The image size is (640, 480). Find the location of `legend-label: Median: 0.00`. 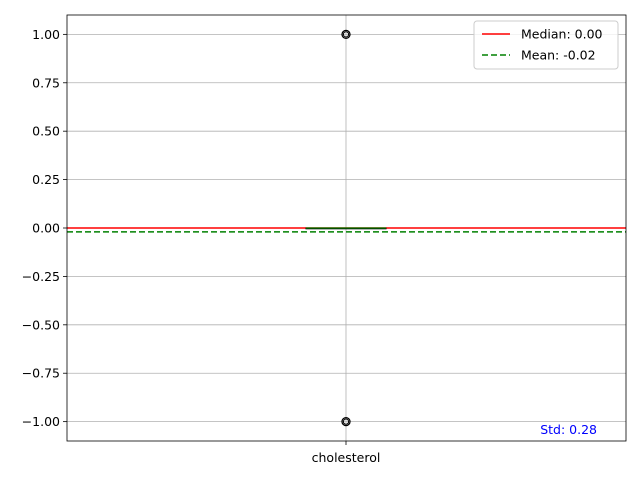

legend-label: Median: 0.00 is located at coordinates (562, 34).